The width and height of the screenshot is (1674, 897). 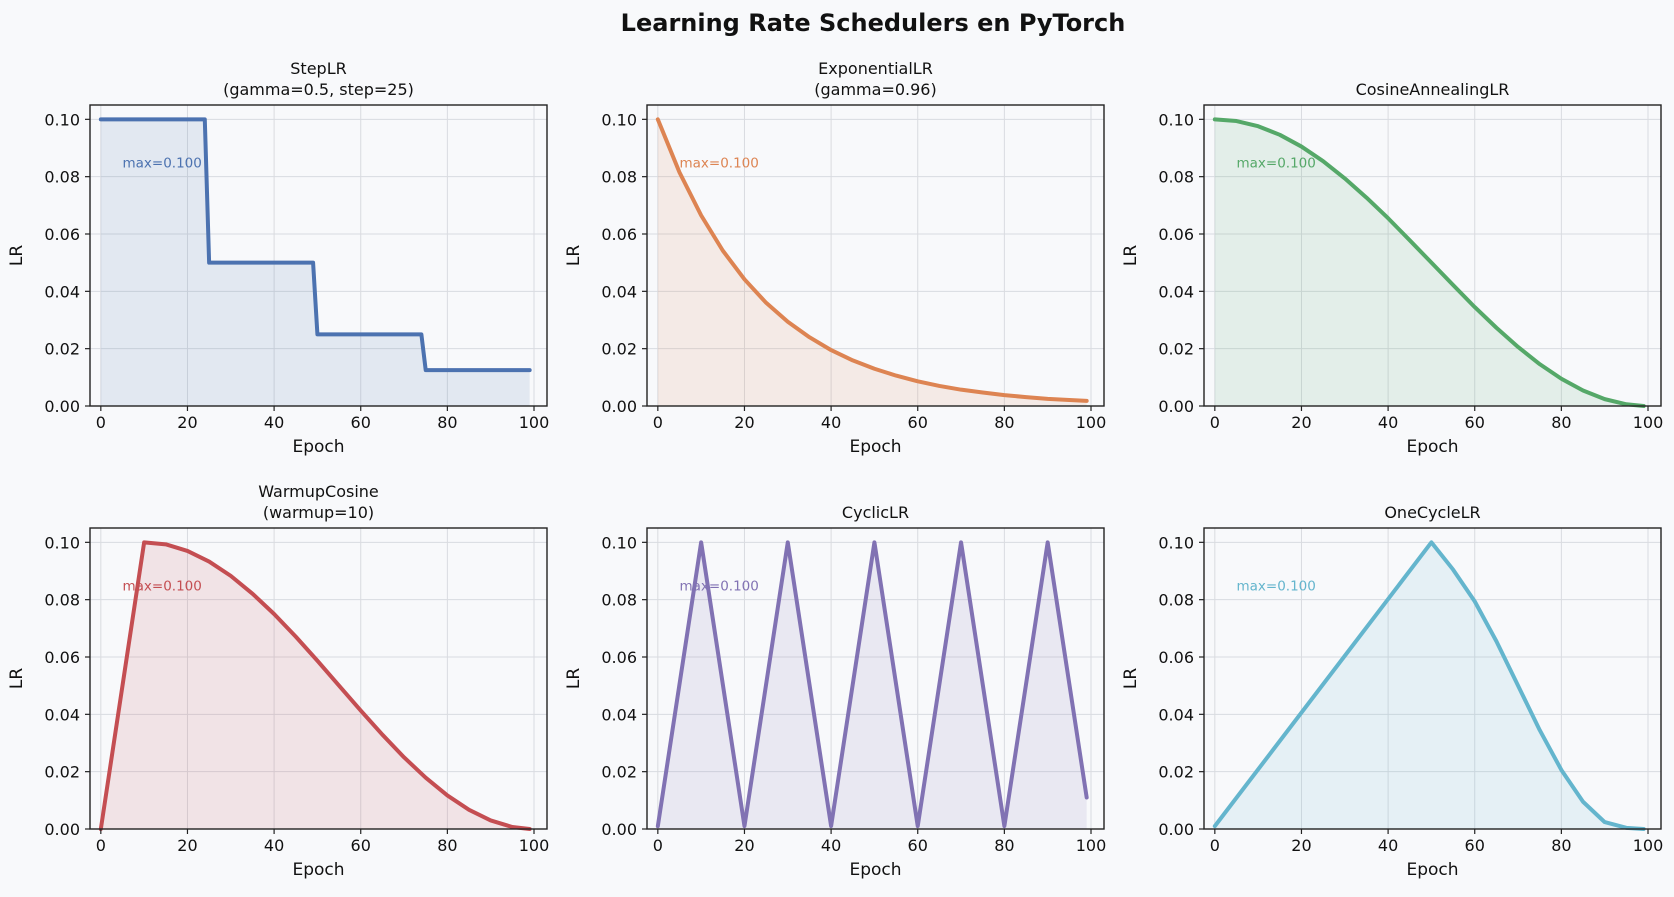 I want to click on series-line-onecyclelr, so click(x=1429, y=685).